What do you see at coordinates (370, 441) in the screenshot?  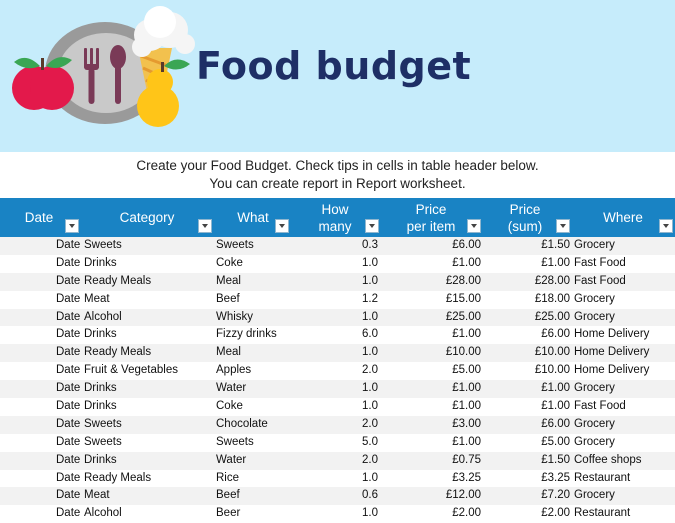 I see `cell-how-many: 5.0` at bounding box center [370, 441].